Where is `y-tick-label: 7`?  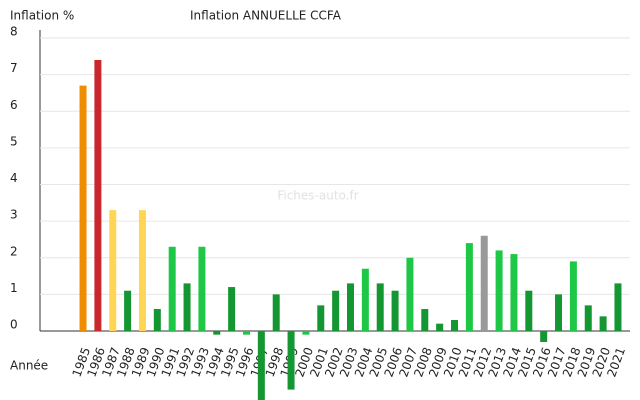
y-tick-label: 7 is located at coordinates (14, 68).